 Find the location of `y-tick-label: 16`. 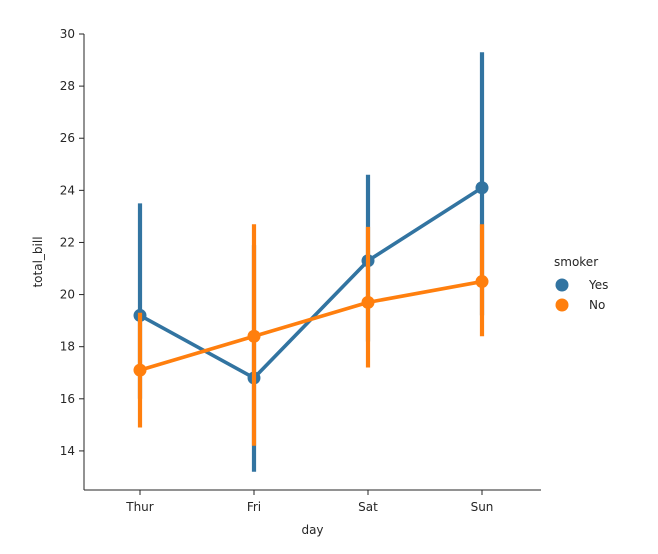

y-tick-label: 16 is located at coordinates (67, 399).